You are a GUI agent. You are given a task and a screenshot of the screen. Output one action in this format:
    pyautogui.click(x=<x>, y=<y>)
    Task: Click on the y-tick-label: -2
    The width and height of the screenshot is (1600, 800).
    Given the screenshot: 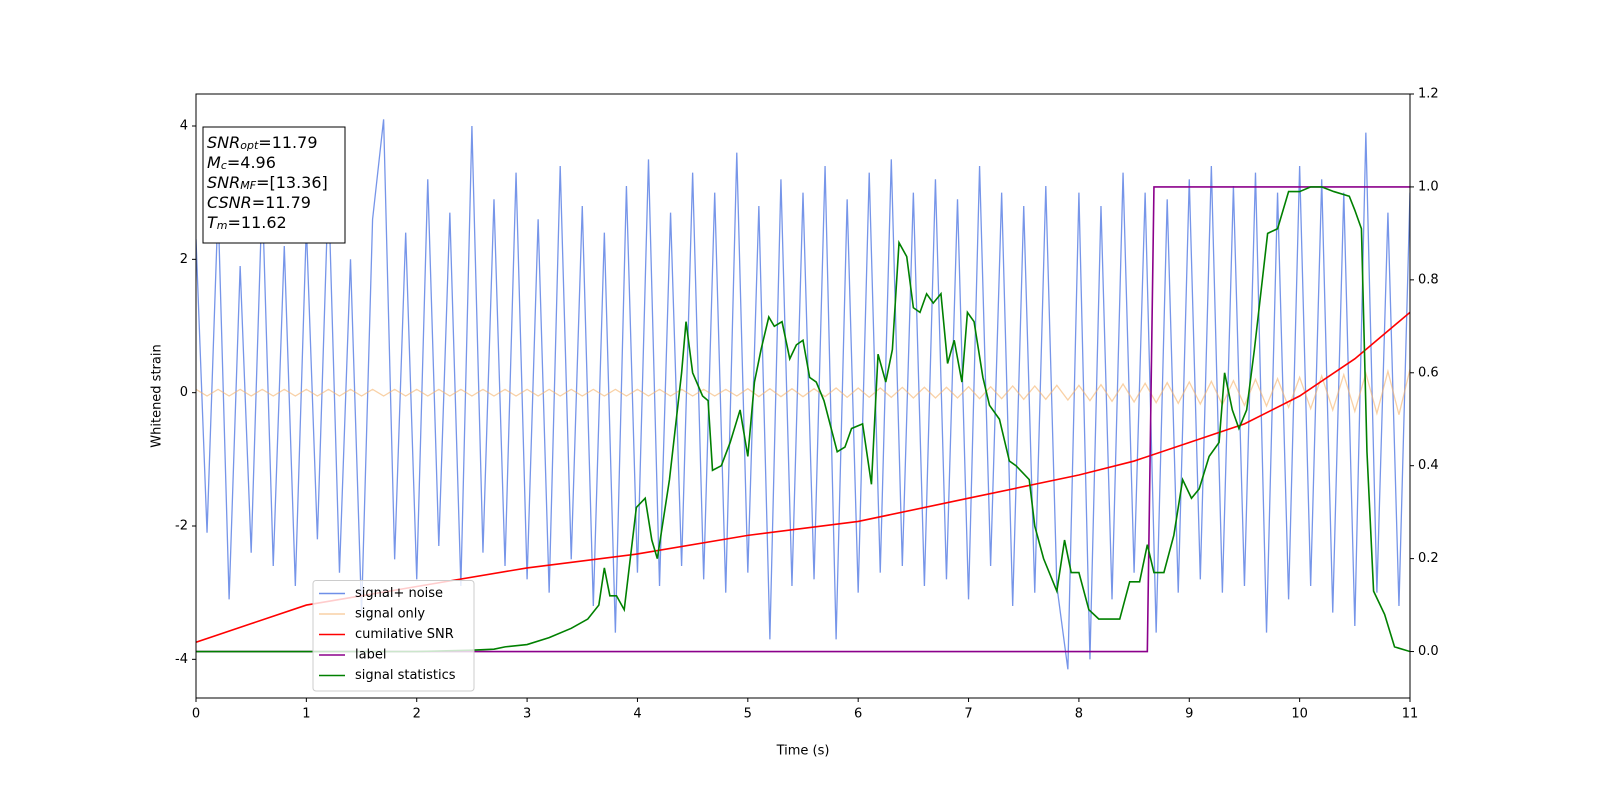 What is the action you would take?
    pyautogui.click(x=181, y=526)
    